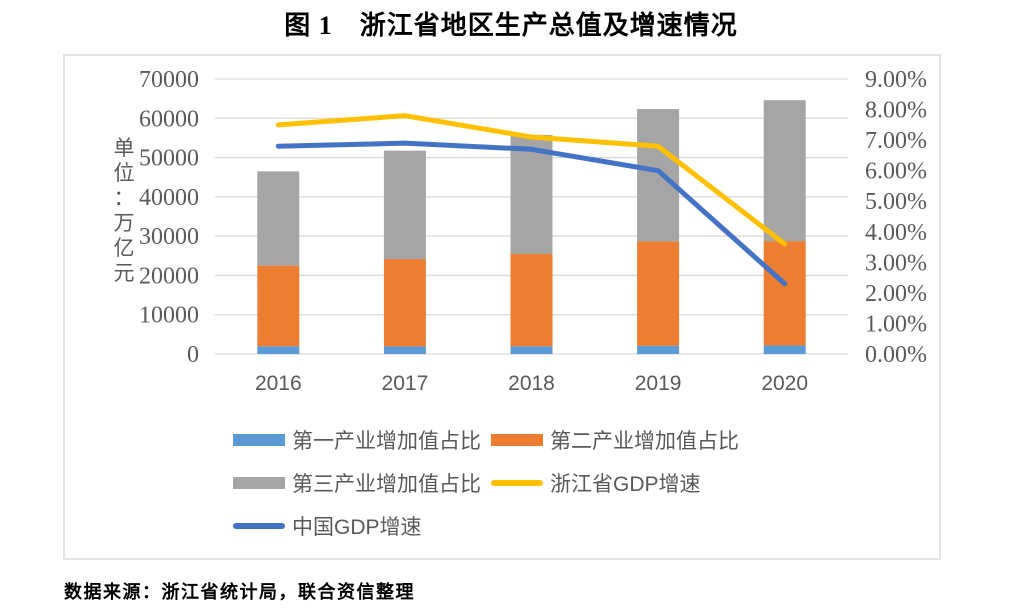 The width and height of the screenshot is (1022, 613). Describe the element at coordinates (239, 592) in the screenshot. I see `source-note: 数据来源：浙江省统计局，联合资信整理` at that location.